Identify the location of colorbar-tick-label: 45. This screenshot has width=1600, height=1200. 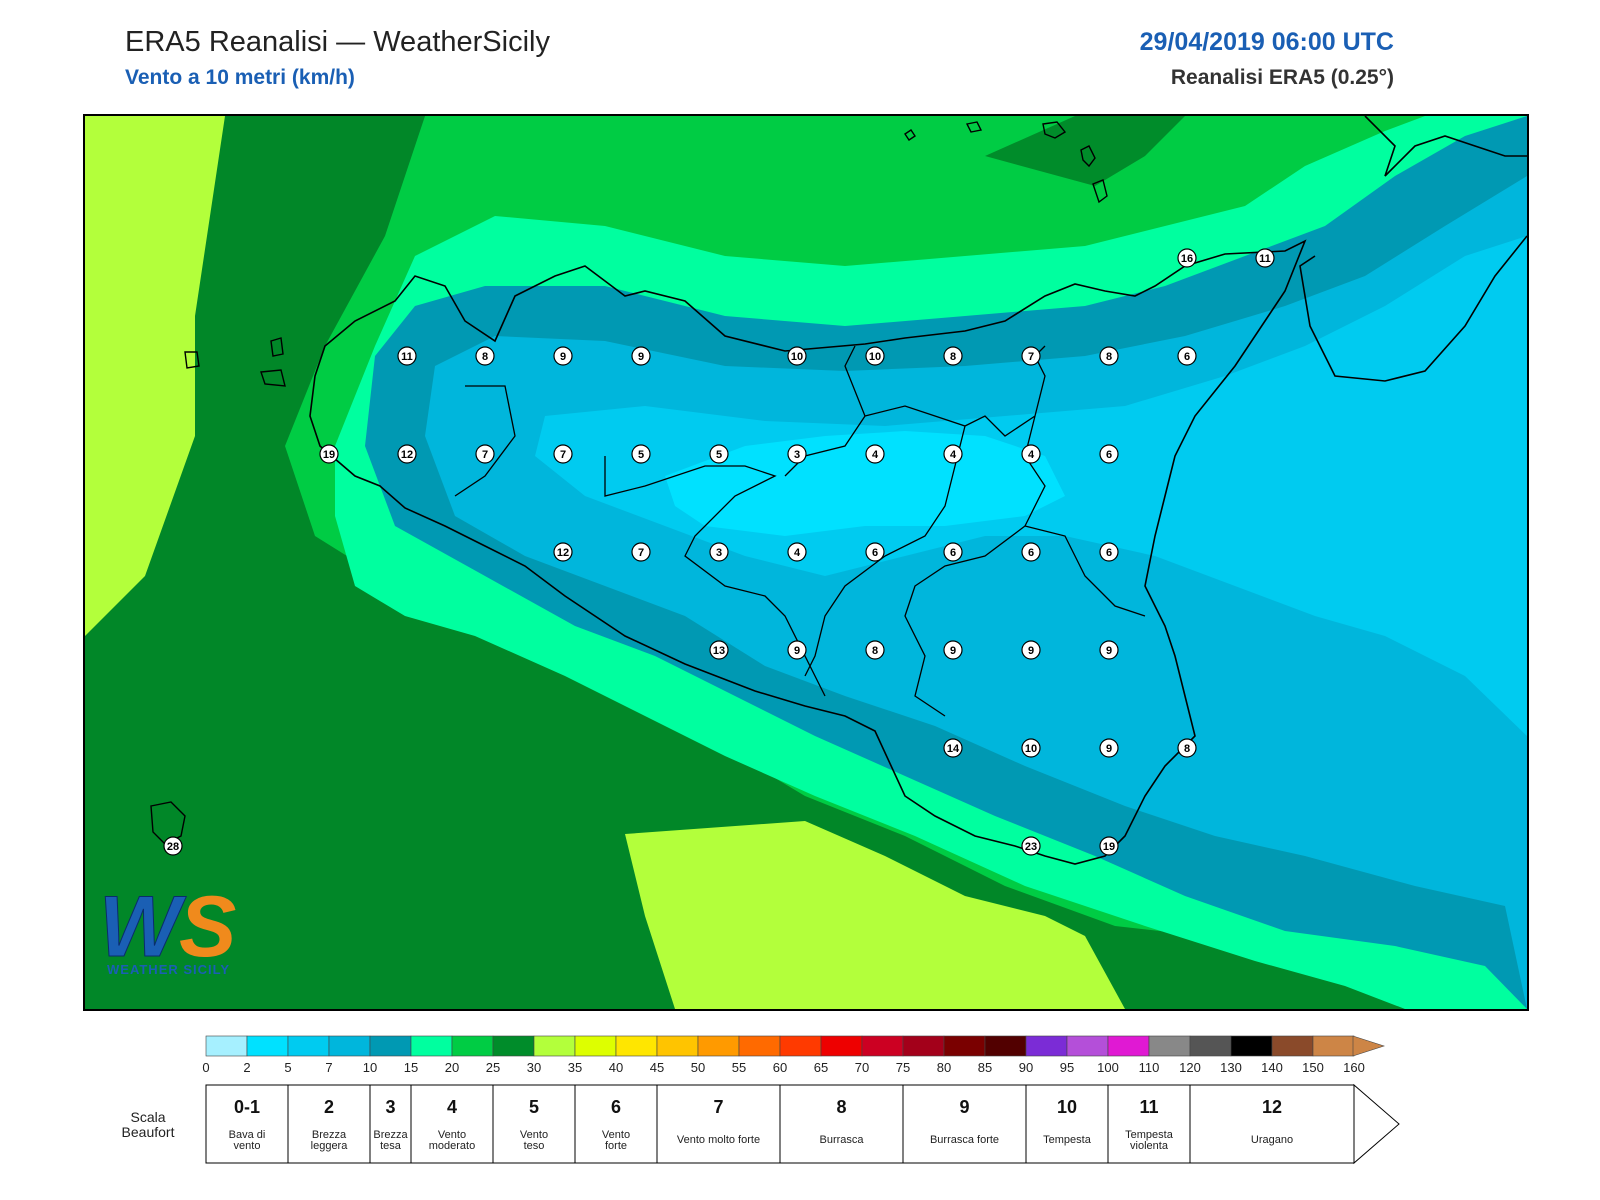
(657, 1067).